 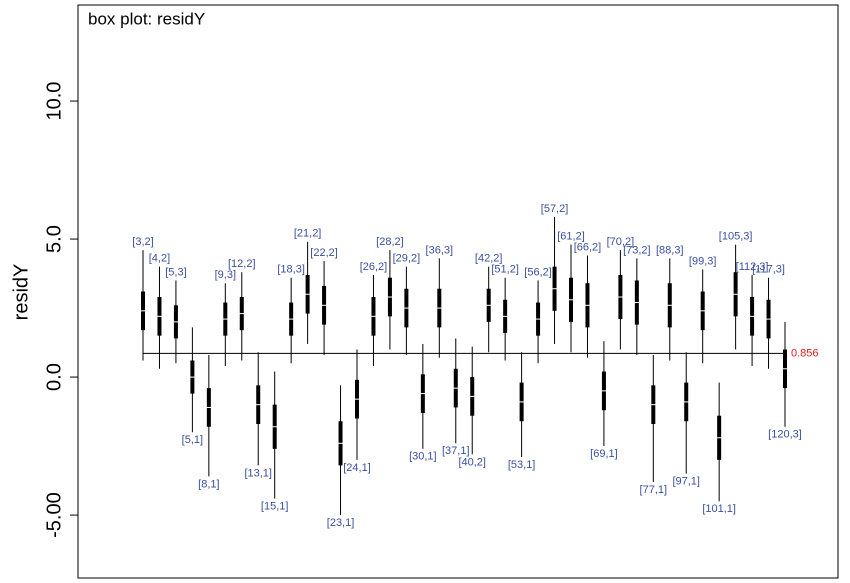 What do you see at coordinates (538, 272) in the screenshot?
I see `box-label: [56,2]` at bounding box center [538, 272].